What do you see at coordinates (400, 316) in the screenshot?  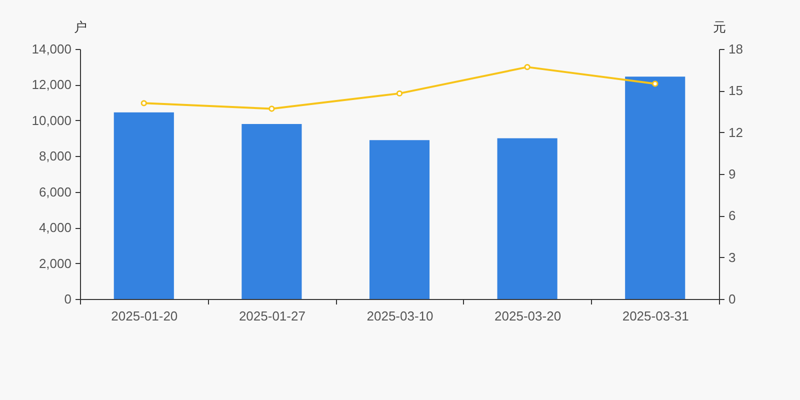 I see `x-tick-label: 2025-03-10` at bounding box center [400, 316].